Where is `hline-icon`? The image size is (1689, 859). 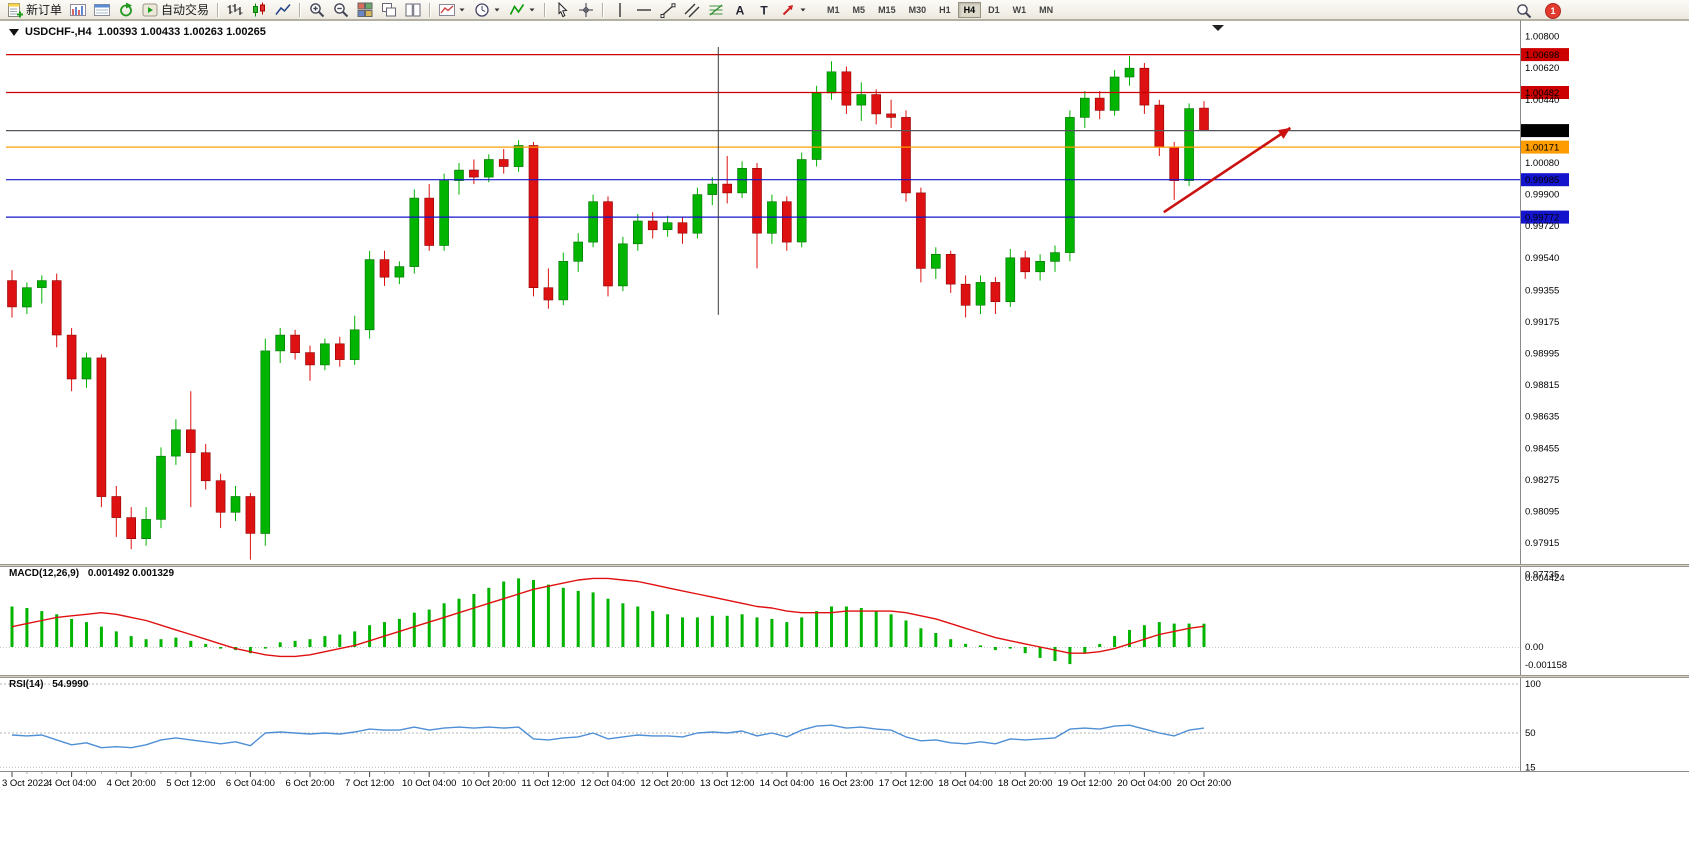 hline-icon is located at coordinates (644, 9).